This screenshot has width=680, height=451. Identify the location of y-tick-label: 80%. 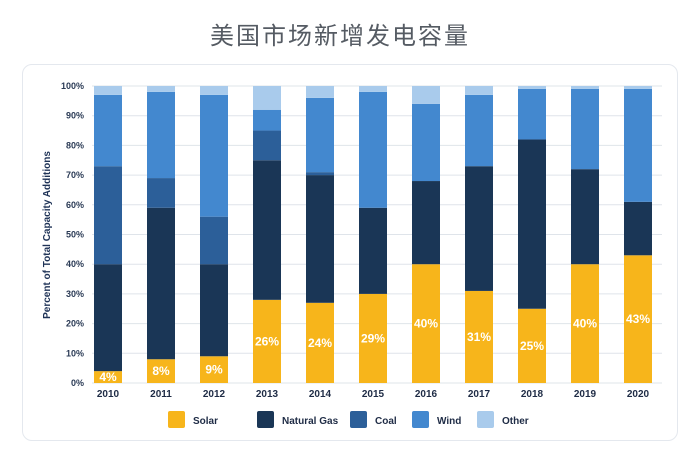
(75, 145).